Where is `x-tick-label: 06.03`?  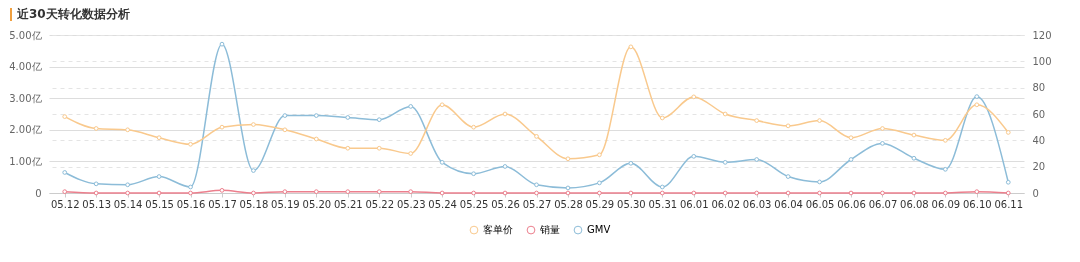
x-tick-label: 06.03 is located at coordinates (757, 204).